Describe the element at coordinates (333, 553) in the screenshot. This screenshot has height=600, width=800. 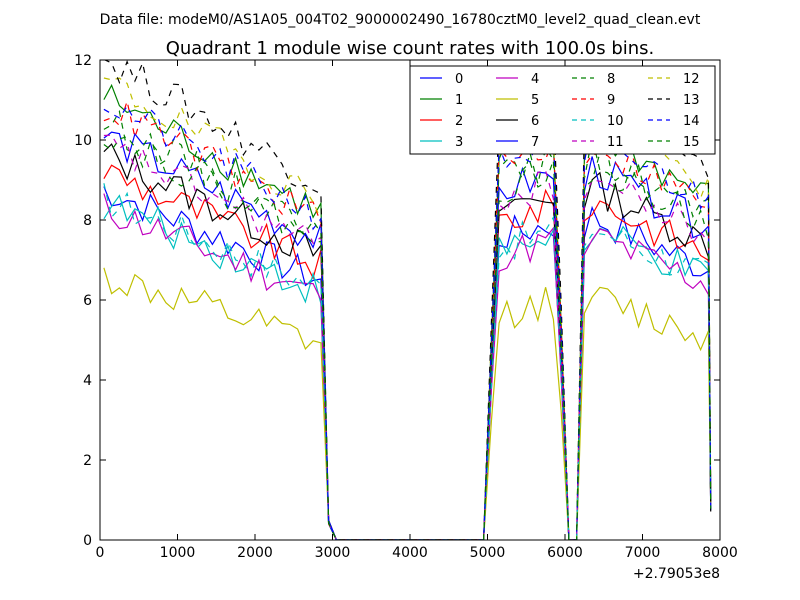
I see `x-tick-label: 3000` at that location.